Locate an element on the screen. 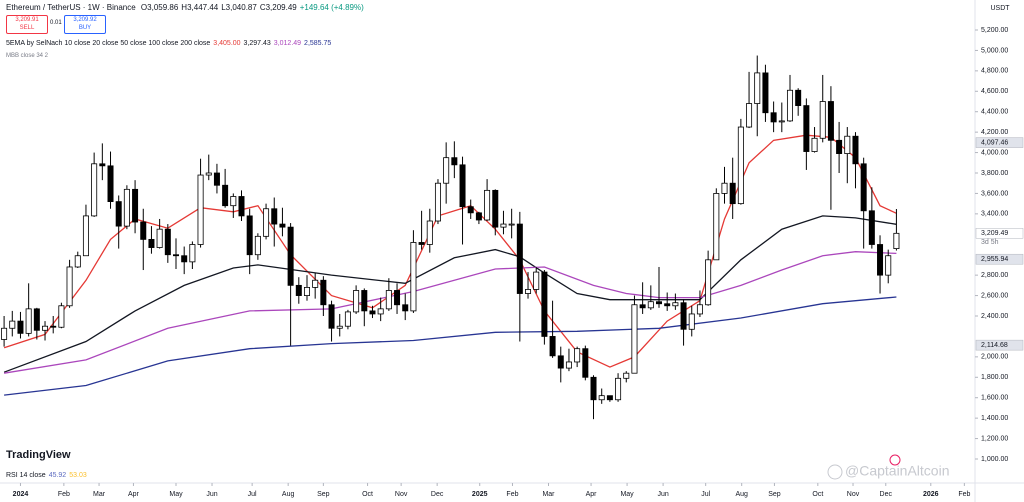 The width and height of the screenshot is (1024, 502). rsi-value: 45.92 is located at coordinates (57, 475).